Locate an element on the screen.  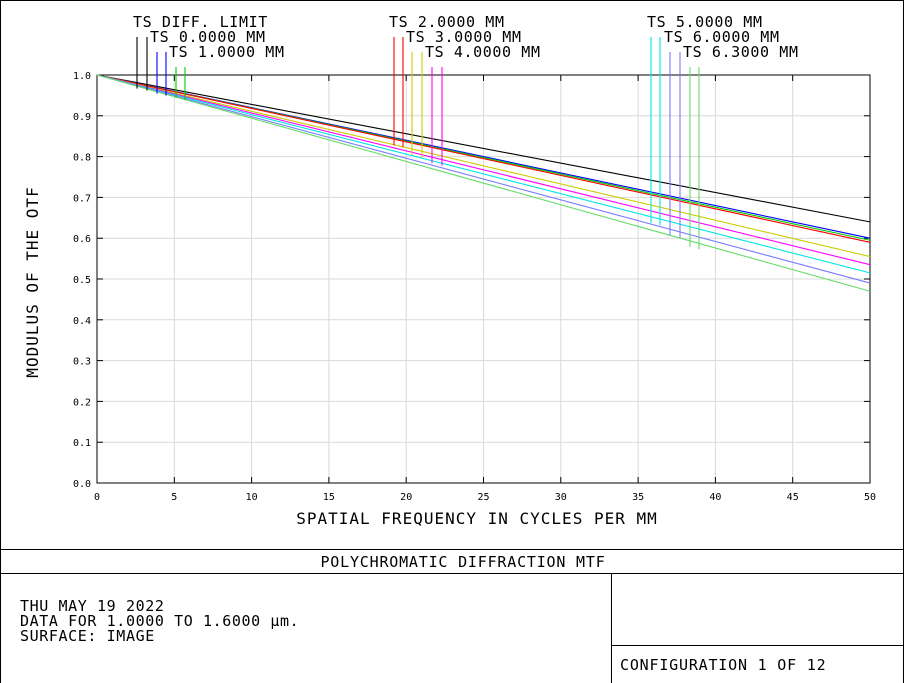
x-tick-label: 50 is located at coordinates (870, 497).